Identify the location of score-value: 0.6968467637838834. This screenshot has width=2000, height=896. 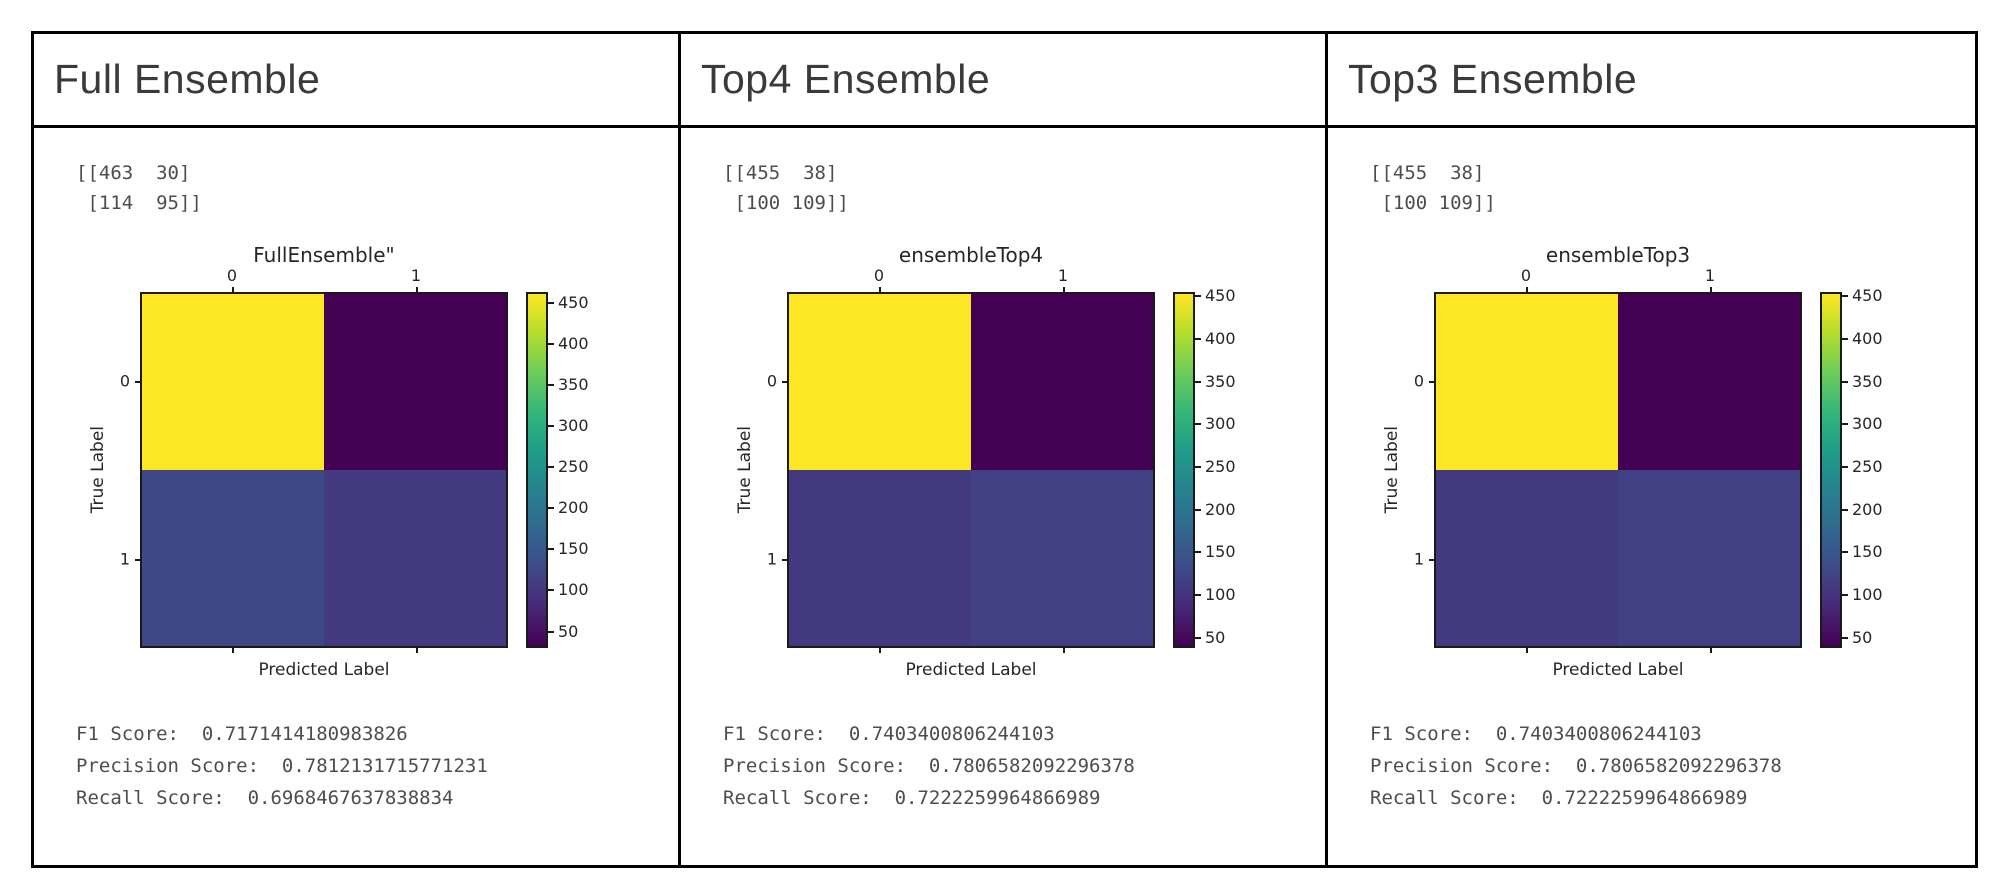
(350, 798).